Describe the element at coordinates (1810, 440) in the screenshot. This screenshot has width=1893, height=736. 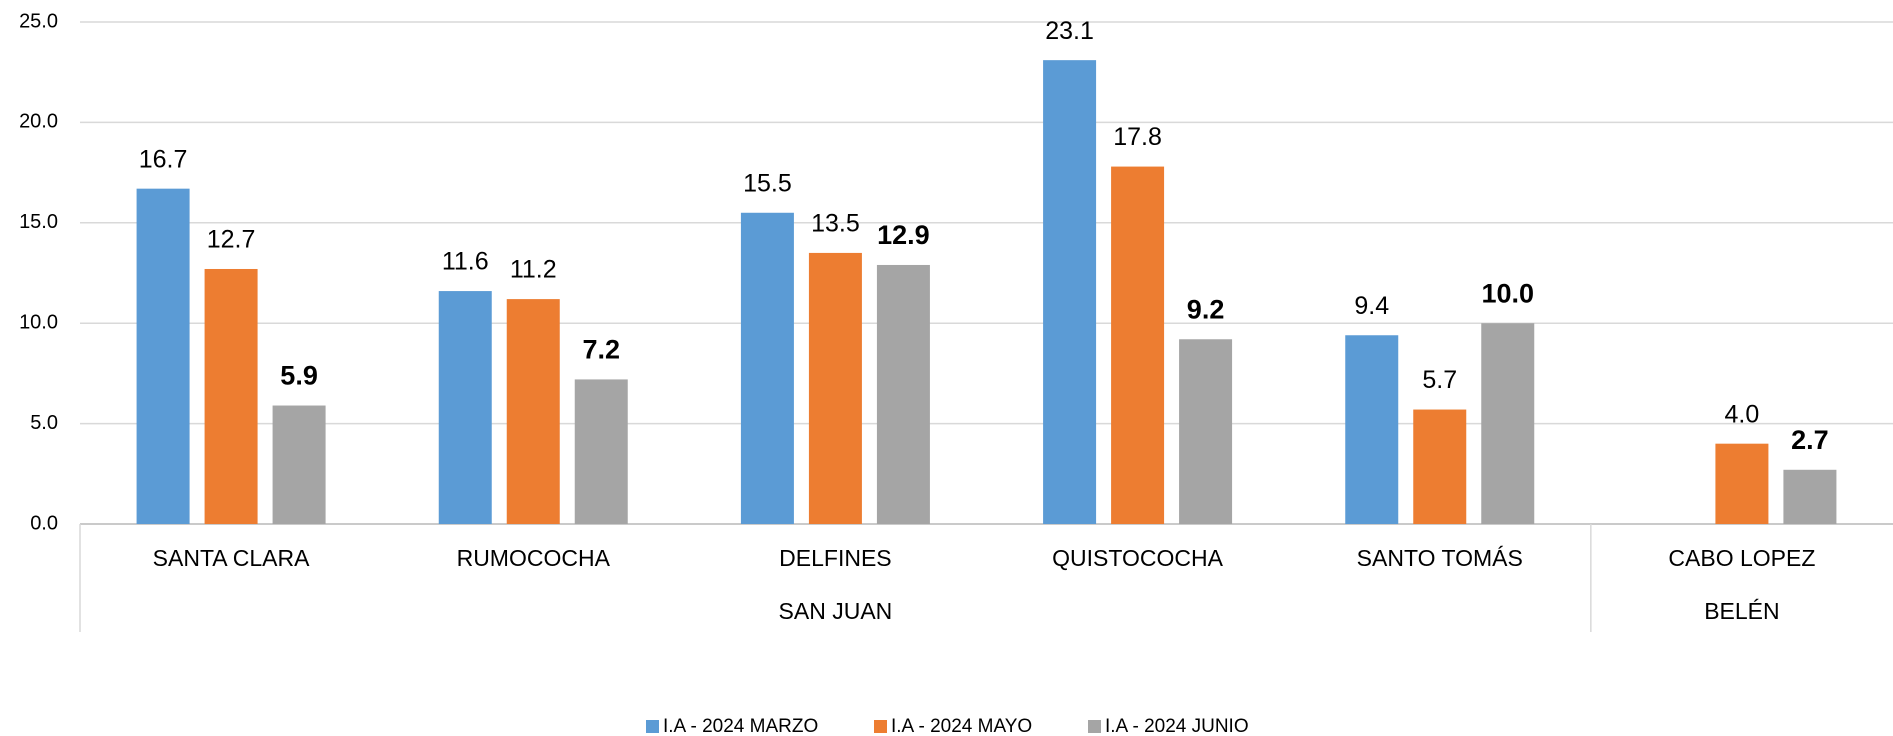
I see `data-label: 2.7` at that location.